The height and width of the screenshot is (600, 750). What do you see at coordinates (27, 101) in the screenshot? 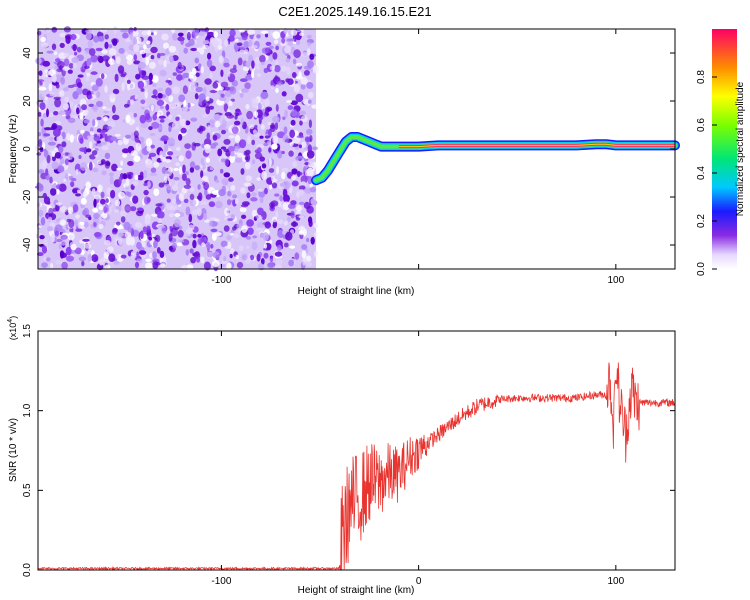
I see `spectrogram-y-tick-label: 20` at bounding box center [27, 101].